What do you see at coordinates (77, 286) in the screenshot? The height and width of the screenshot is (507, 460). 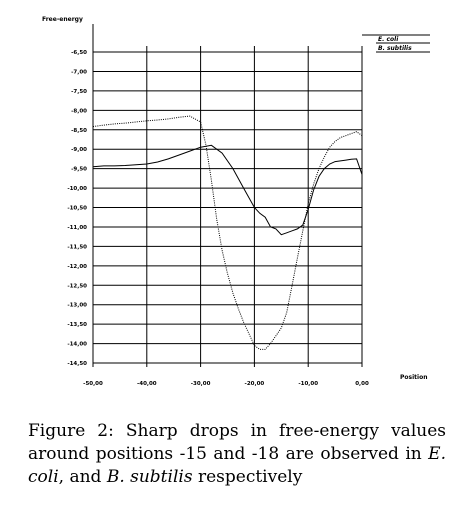 I see `y-tick-label: -12,50` at bounding box center [77, 286].